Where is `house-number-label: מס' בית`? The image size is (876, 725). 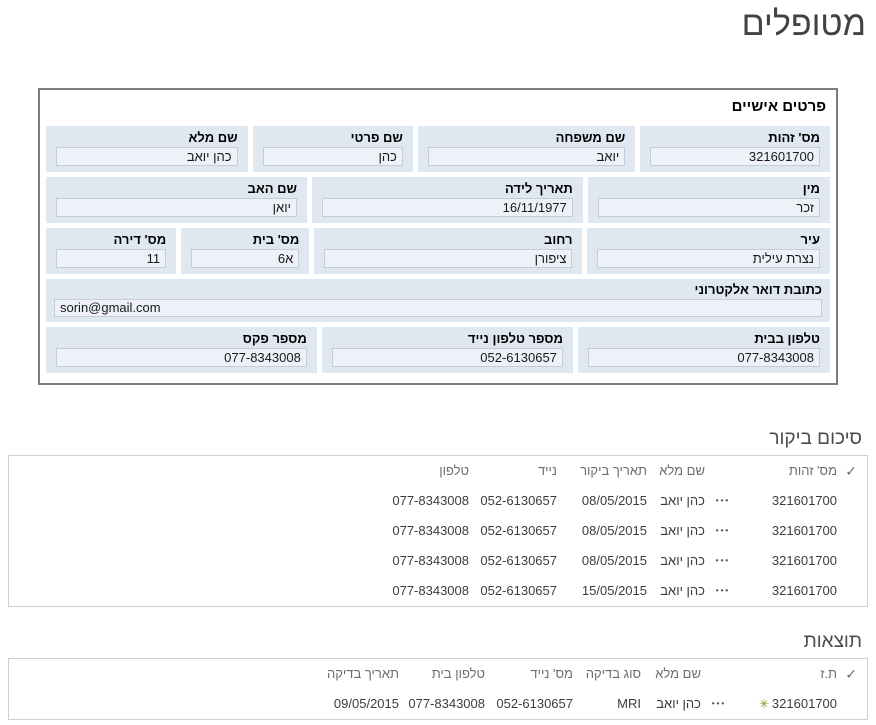 house-number-label: מס' בית is located at coordinates (276, 239).